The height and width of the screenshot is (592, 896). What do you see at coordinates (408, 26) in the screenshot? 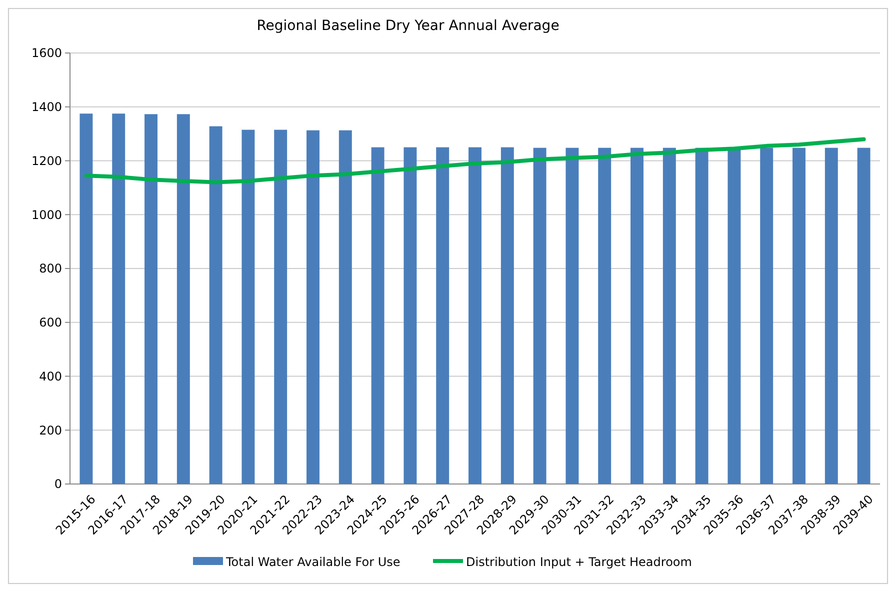
I see `chart-title: Regional Baseline Dry Year Annual Average` at bounding box center [408, 26].